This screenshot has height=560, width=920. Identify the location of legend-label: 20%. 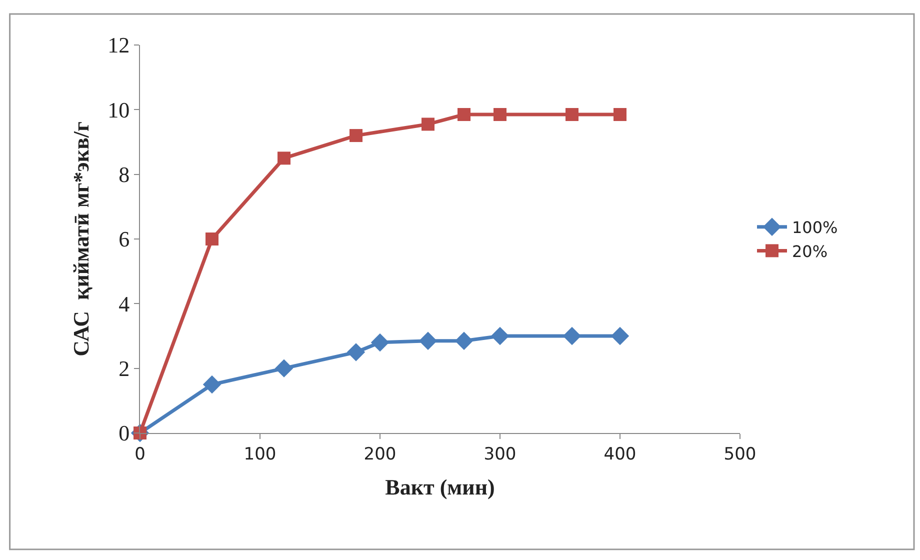
(810, 251).